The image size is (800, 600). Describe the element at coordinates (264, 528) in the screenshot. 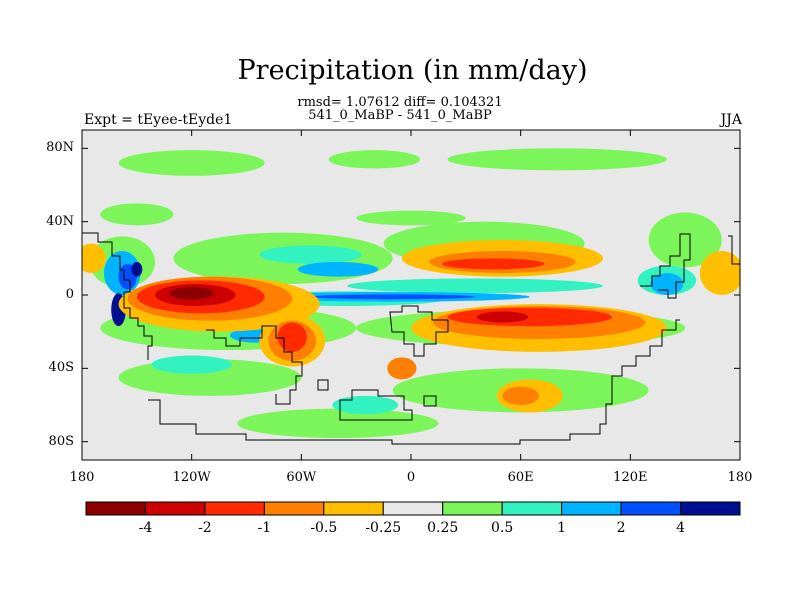

I see `colorbar-label-2: -1` at that location.